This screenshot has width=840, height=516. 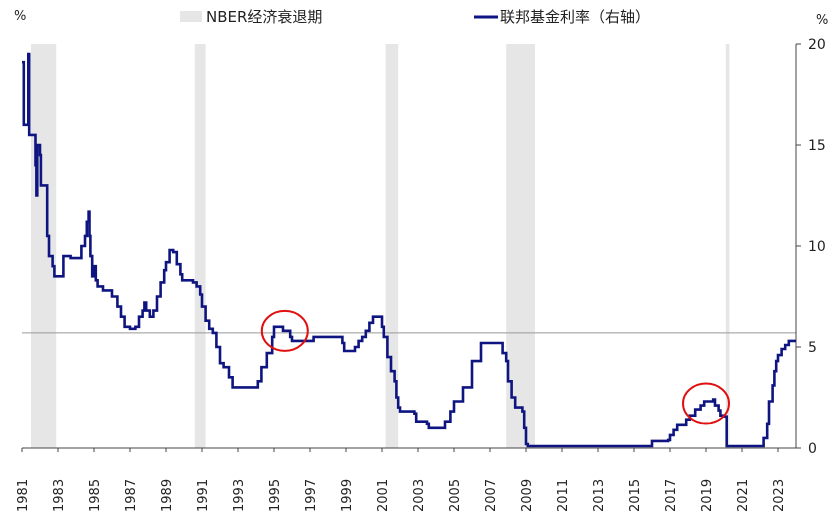 I want to click on x-tick-label: 1981, so click(x=23, y=495).